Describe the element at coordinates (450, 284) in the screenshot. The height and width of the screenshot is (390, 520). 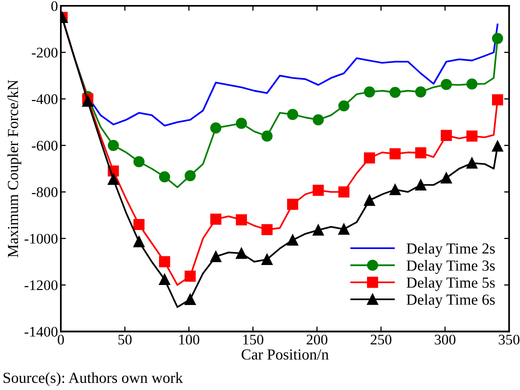
I see `legend-label: Delay Time 5s` at that location.